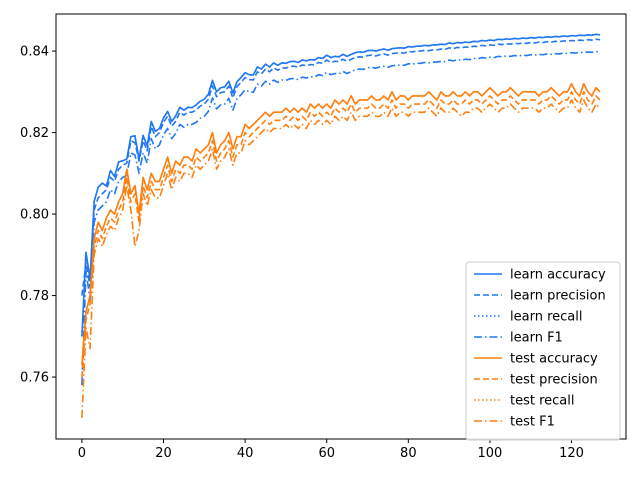  I want to click on legend-label-learn-recall: learn recall, so click(546, 317).